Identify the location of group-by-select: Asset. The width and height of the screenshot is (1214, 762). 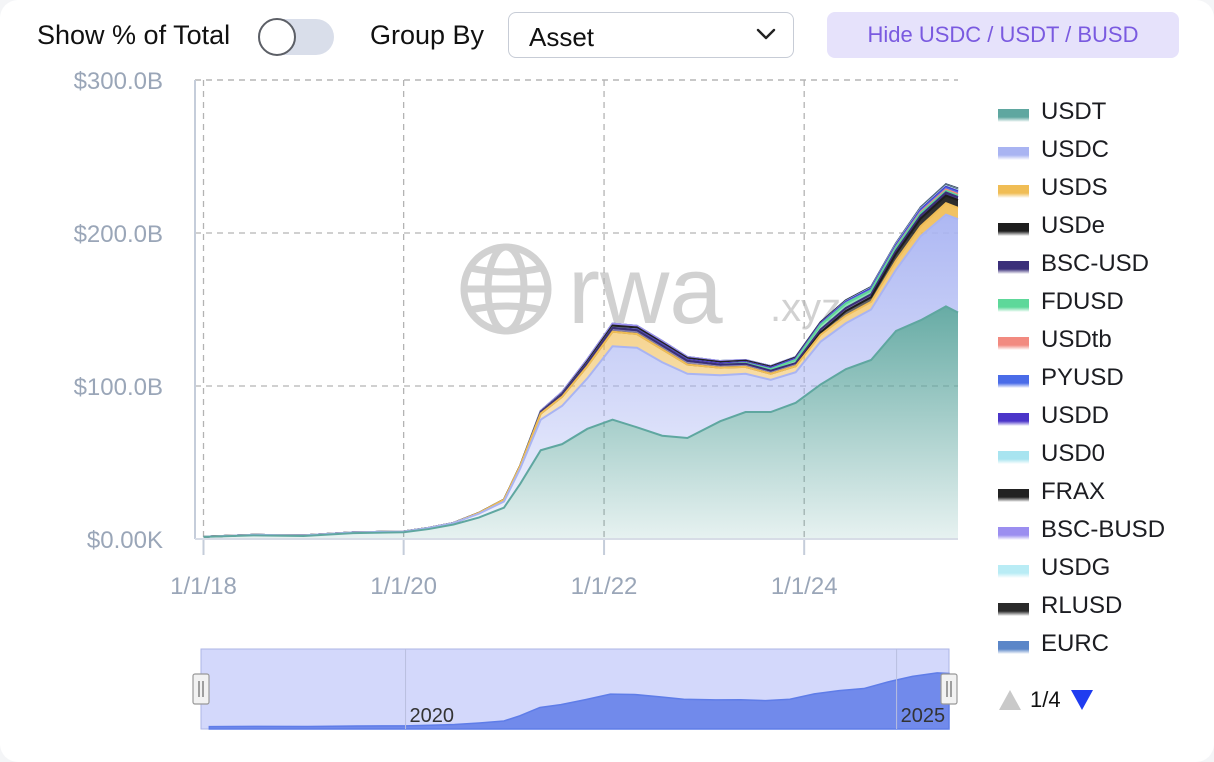
(651, 35).